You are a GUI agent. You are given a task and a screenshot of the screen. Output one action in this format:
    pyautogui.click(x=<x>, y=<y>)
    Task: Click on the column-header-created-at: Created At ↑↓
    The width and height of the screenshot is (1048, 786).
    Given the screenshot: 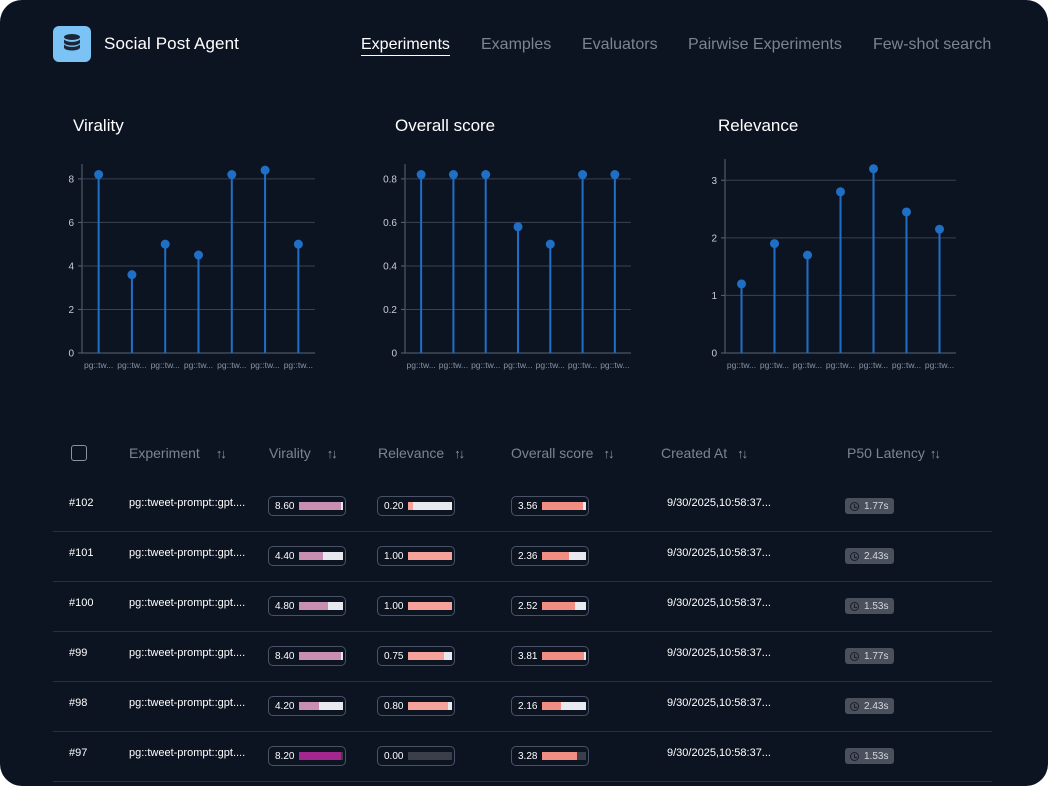 What is the action you would take?
    pyautogui.click(x=704, y=453)
    